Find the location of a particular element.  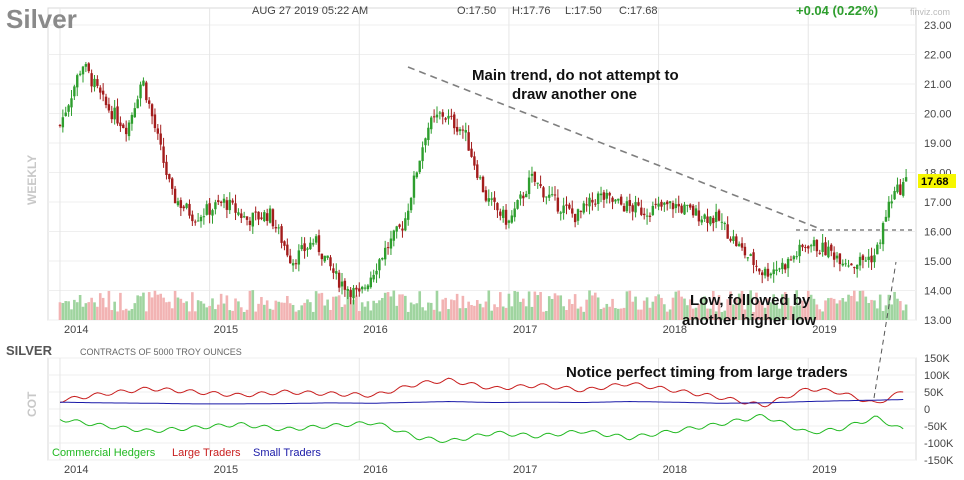

year-tick-label: 2014 is located at coordinates (76, 330).